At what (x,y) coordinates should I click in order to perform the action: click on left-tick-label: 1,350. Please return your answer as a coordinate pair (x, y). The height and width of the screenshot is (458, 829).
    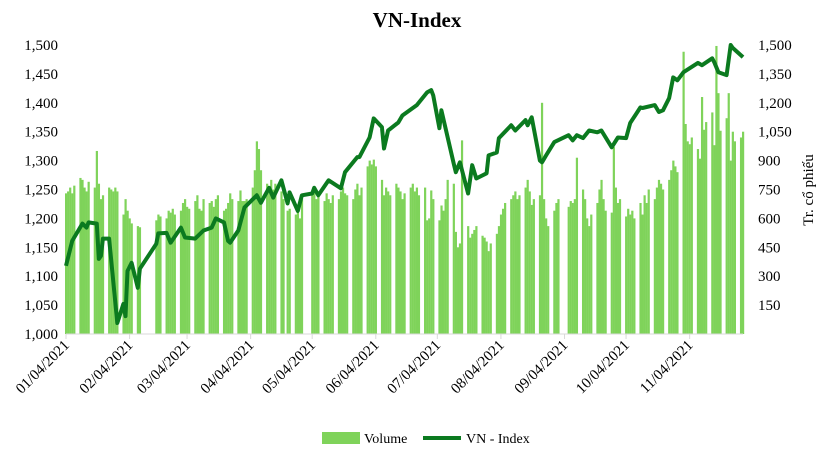
    Looking at the image, I should click on (41, 133).